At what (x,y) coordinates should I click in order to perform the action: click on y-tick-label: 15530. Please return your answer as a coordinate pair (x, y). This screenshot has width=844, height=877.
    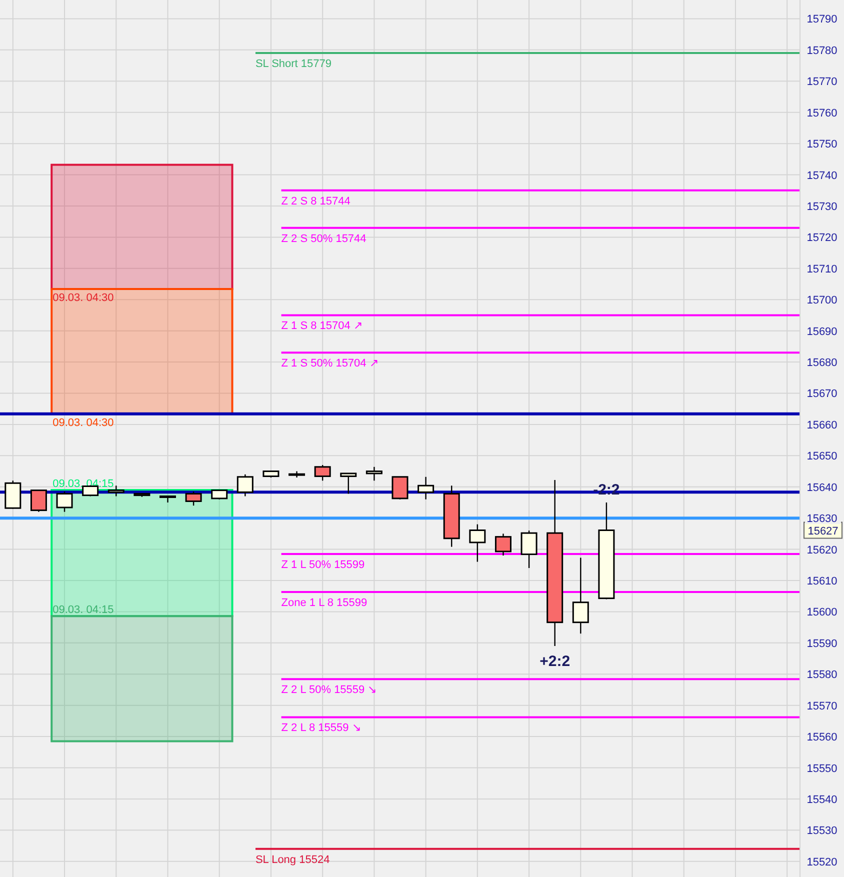
    Looking at the image, I should click on (822, 831).